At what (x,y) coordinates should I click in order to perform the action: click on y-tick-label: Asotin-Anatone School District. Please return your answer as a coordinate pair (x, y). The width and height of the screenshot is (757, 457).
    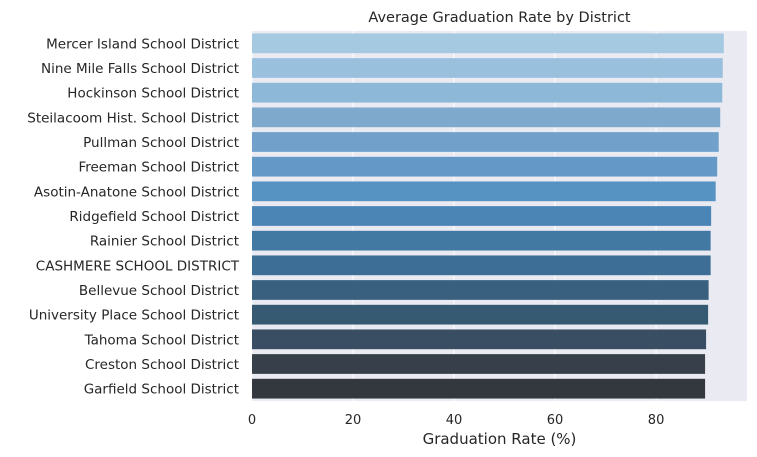
    Looking at the image, I should click on (136, 192).